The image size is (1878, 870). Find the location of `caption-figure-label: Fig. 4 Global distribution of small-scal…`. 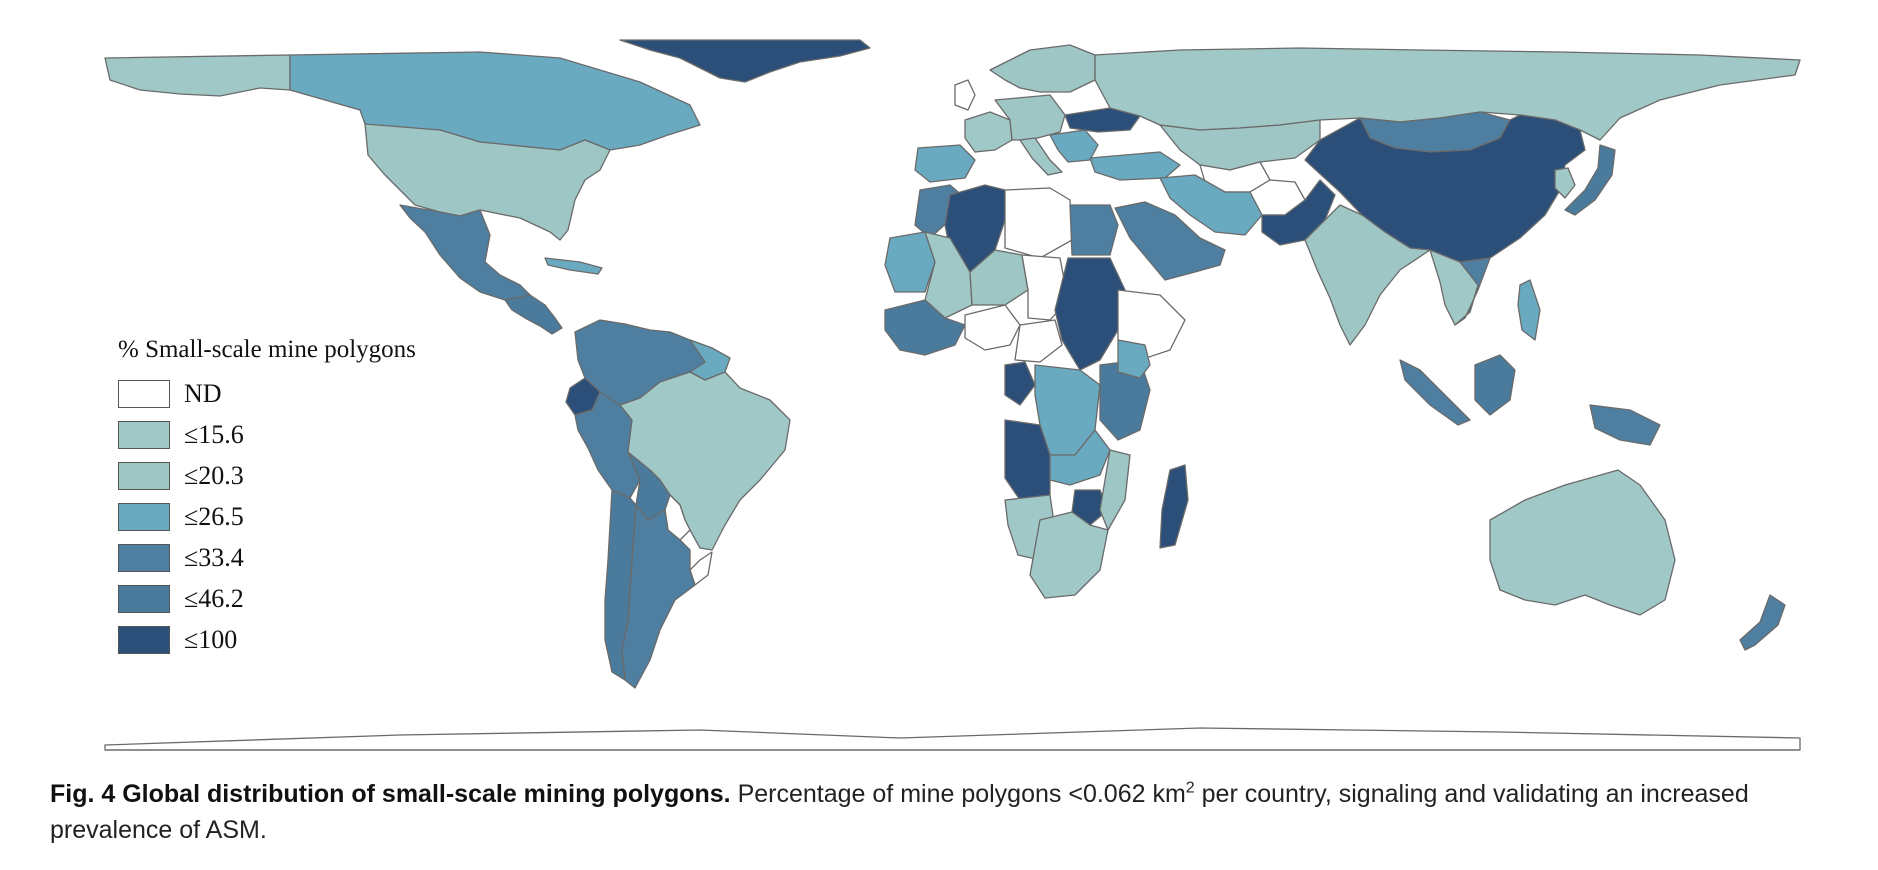

caption-figure-label: Fig. 4 Global distribution of small-scal… is located at coordinates (390, 794).